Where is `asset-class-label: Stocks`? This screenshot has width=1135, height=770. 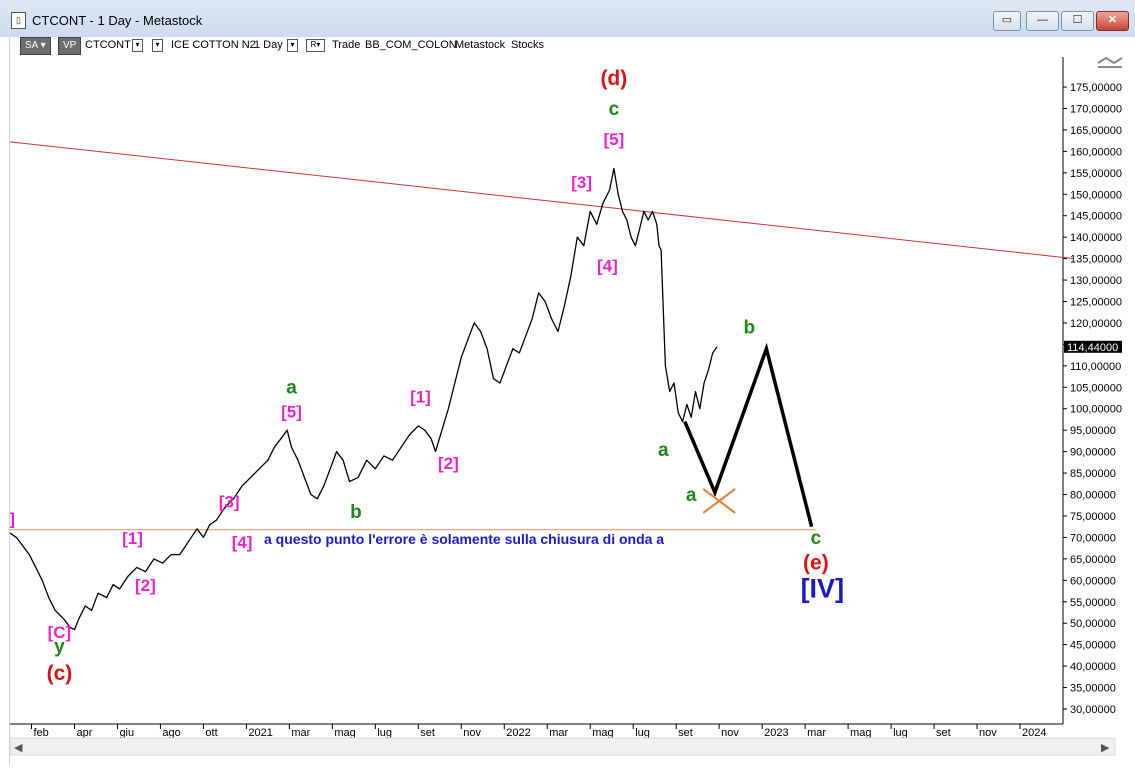
asset-class-label: Stocks is located at coordinates (528, 45).